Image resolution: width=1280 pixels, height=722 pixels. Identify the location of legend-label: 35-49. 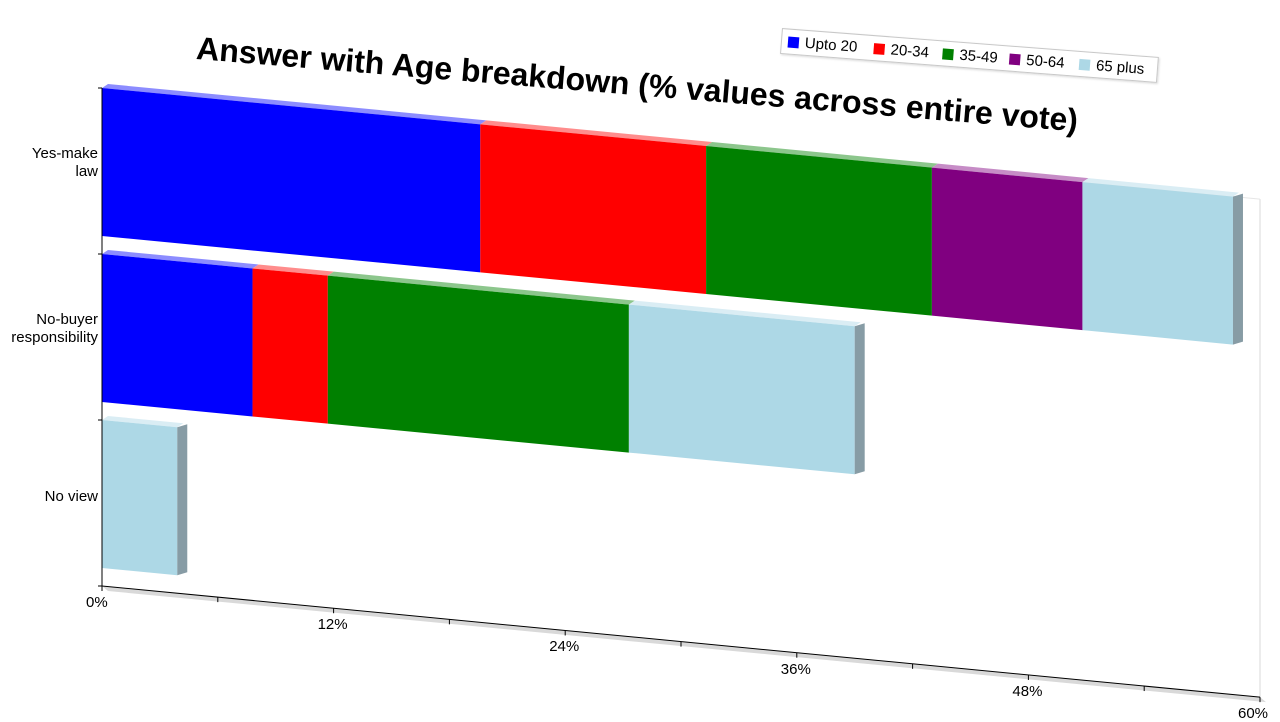
(978, 56).